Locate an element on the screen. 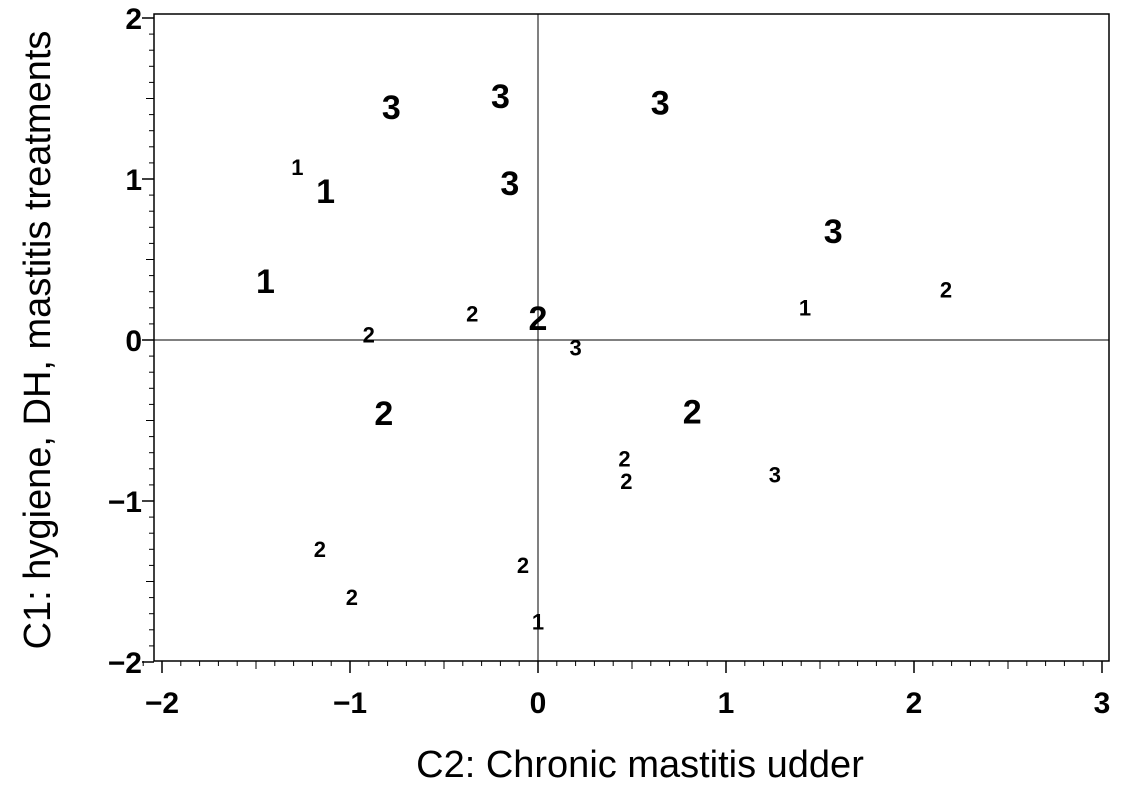 The width and height of the screenshot is (1122, 787). x-tick-label: 1 is located at coordinates (726, 703).